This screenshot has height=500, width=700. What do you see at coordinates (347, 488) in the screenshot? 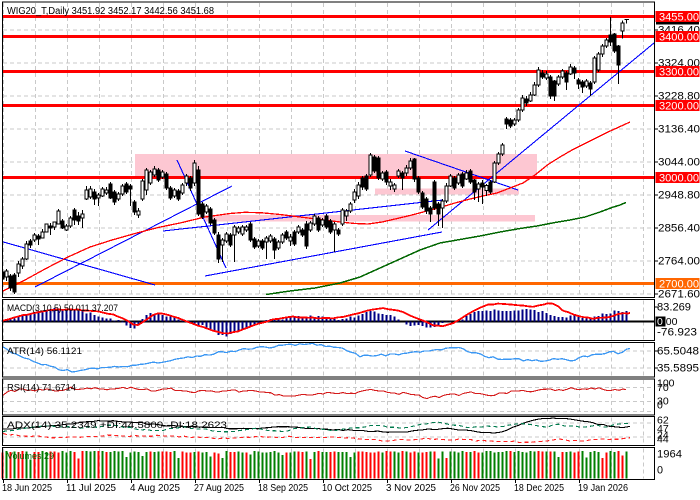
I see `svg-text: 10 Oct 2025` at bounding box center [347, 488].